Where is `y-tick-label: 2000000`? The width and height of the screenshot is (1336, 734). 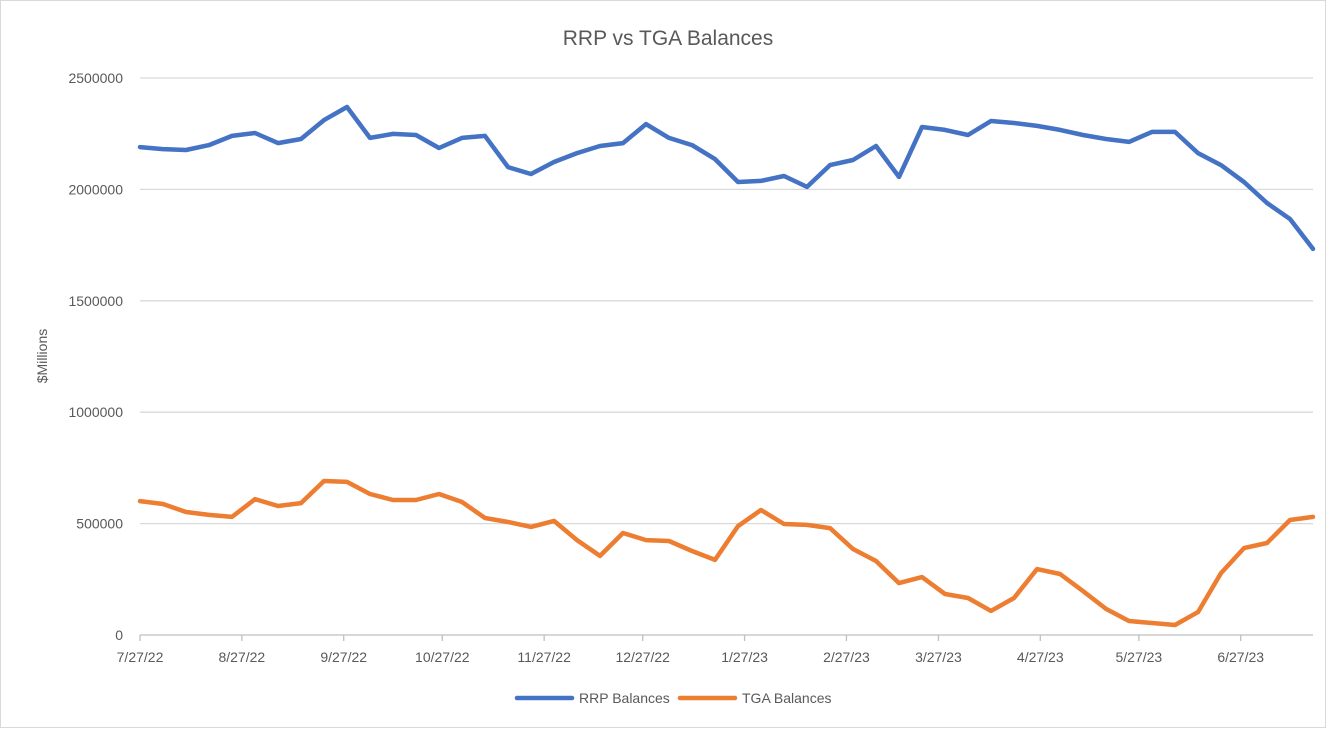 y-tick-label: 2000000 is located at coordinates (95, 189).